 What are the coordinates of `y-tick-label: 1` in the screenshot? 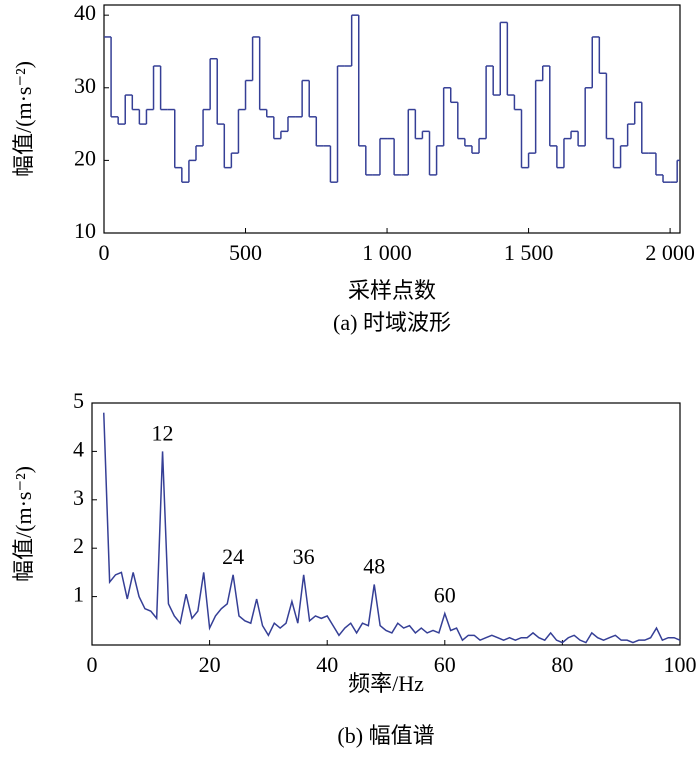 It's located at (78, 594).